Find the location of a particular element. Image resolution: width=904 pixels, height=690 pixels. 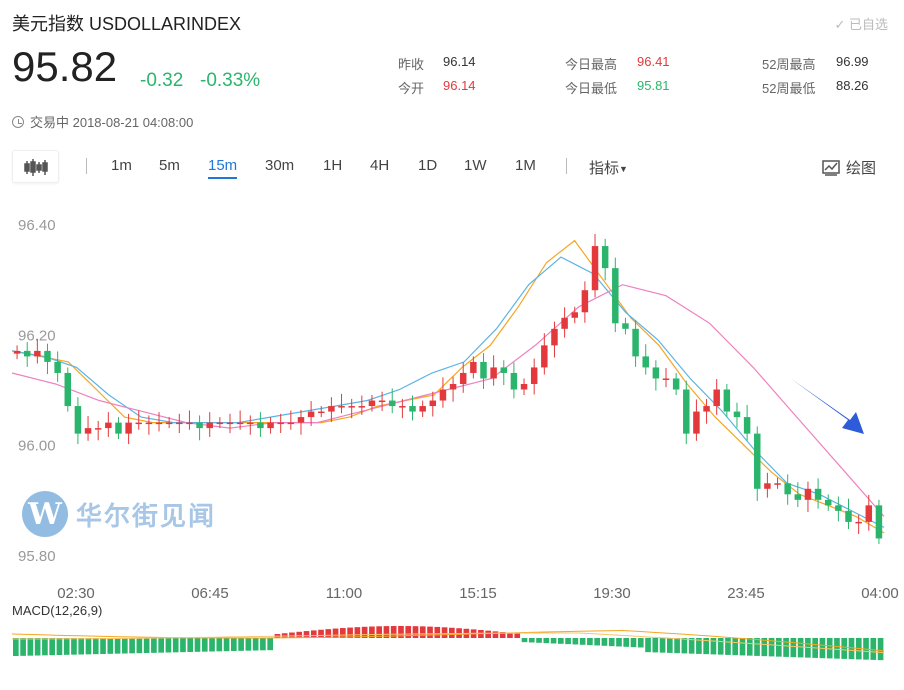

period-5m: 5m is located at coordinates (169, 165).